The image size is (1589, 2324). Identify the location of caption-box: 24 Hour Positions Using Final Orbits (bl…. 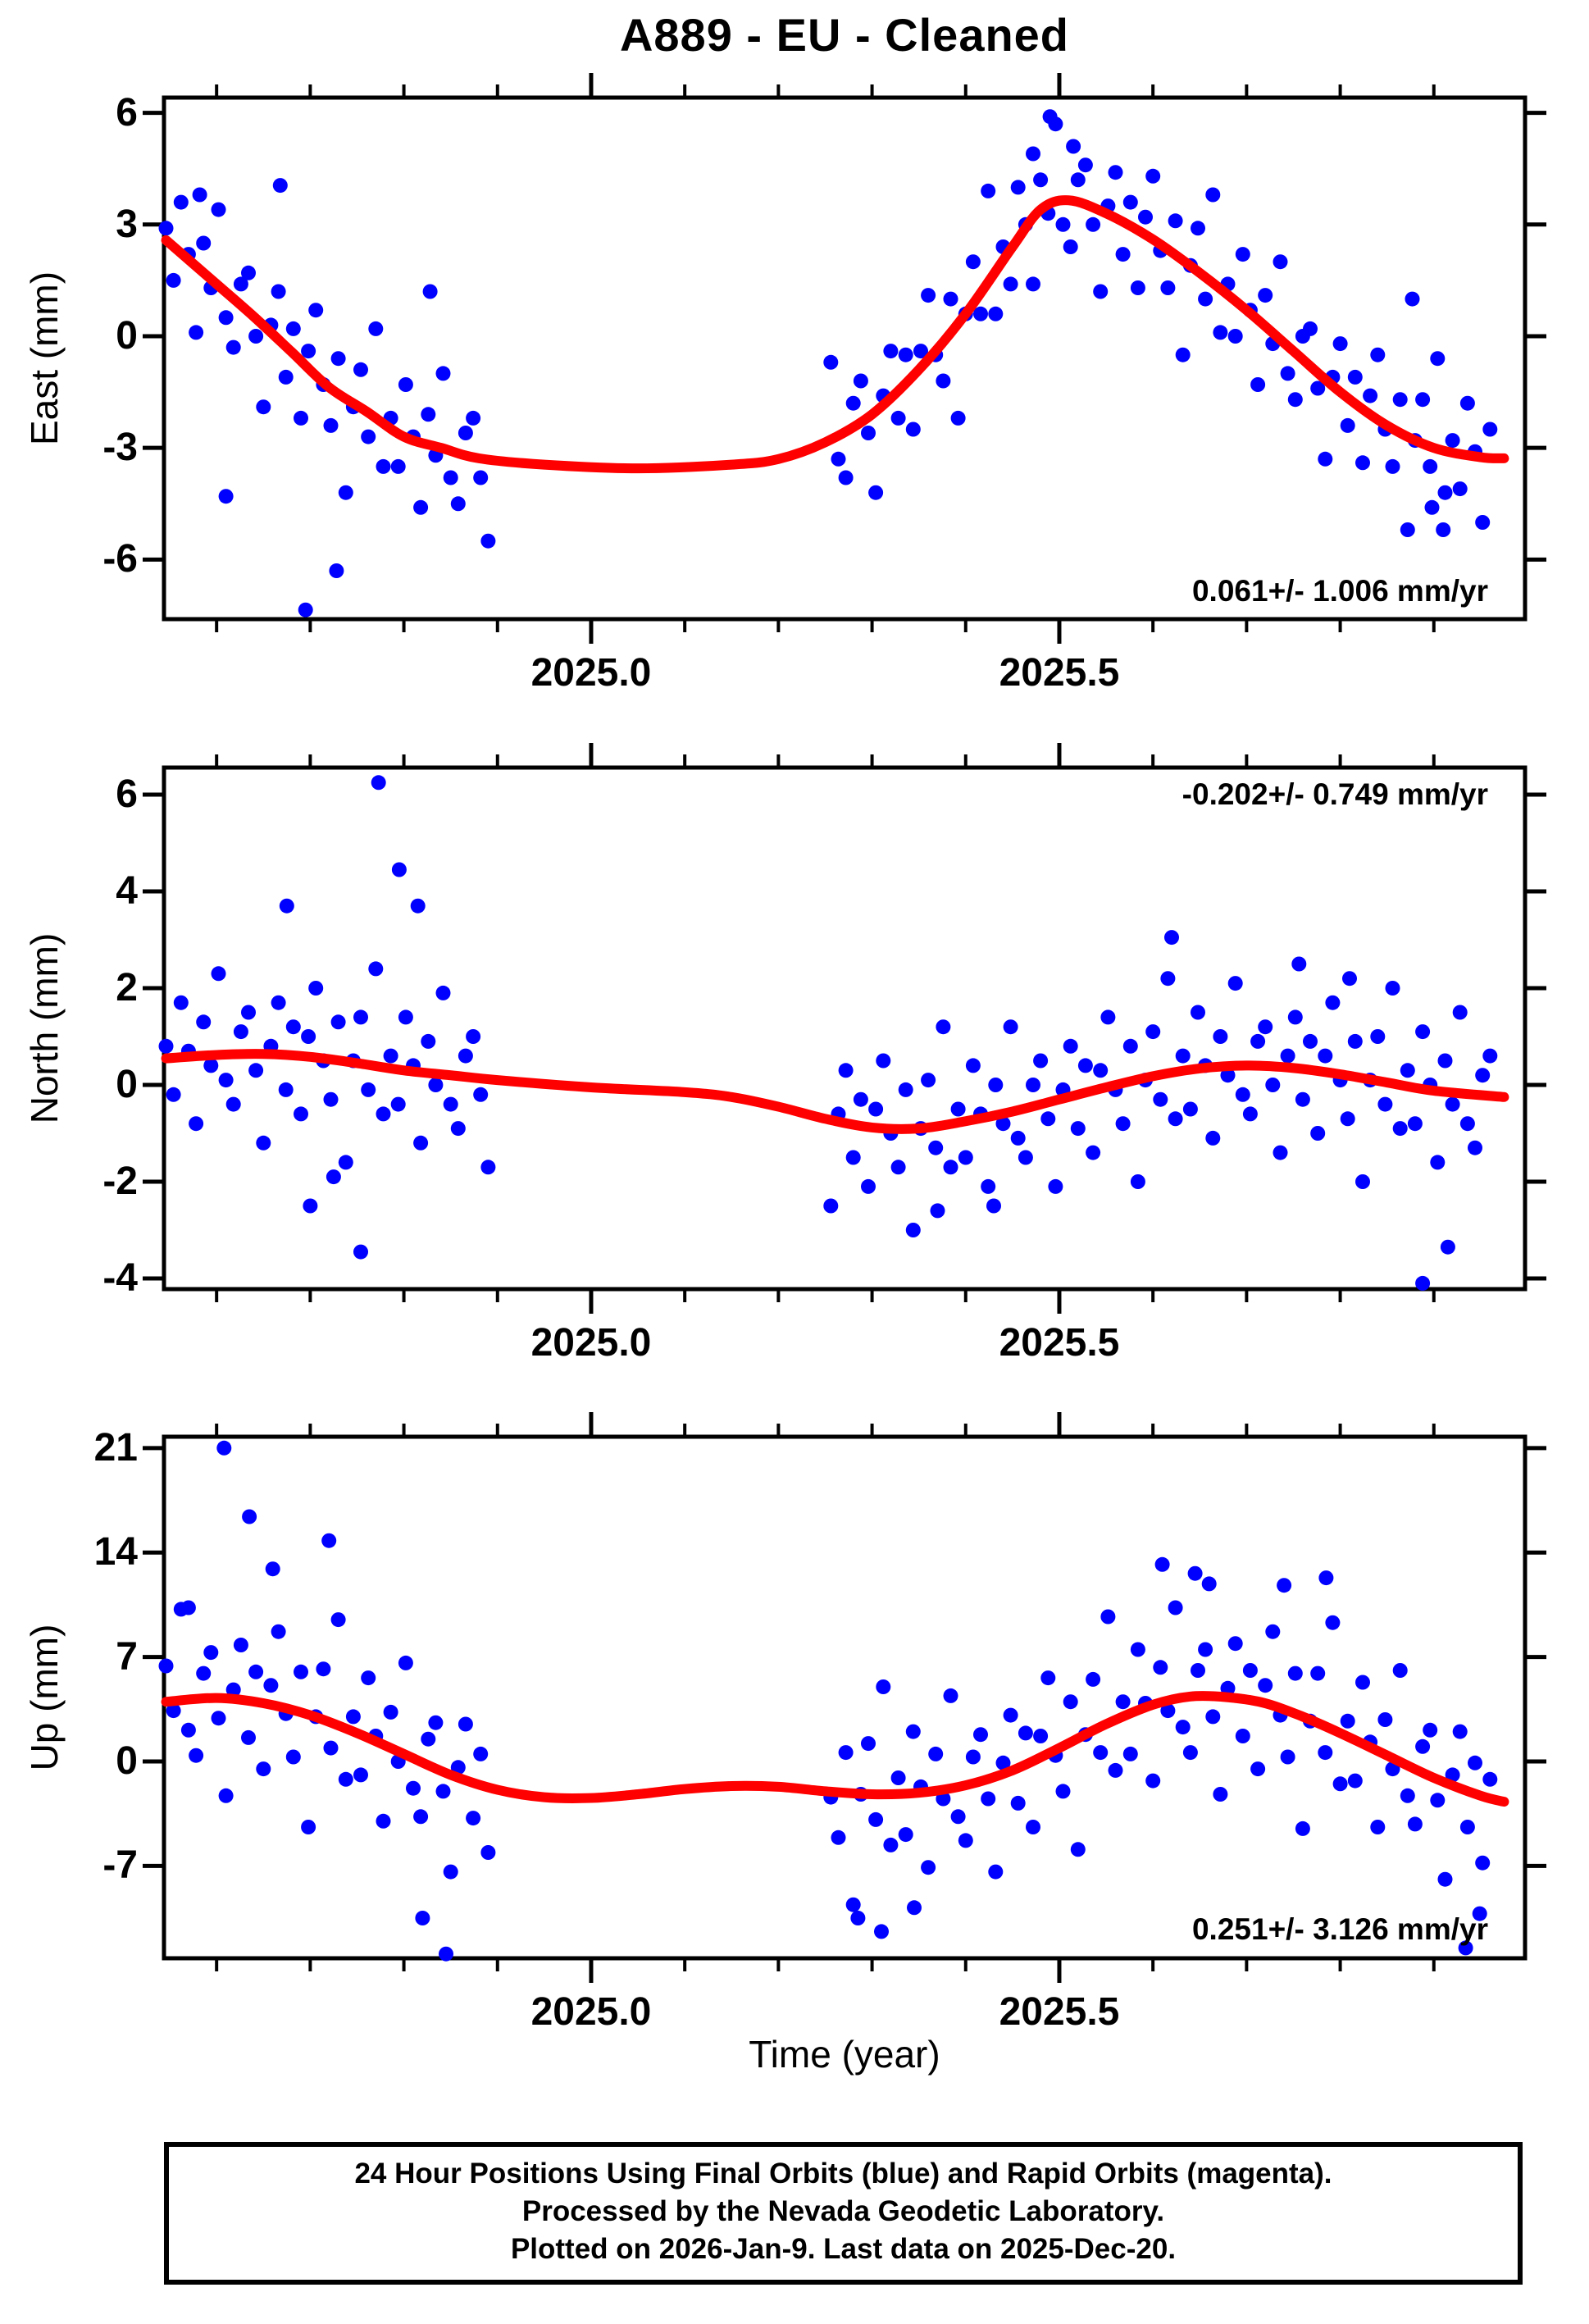
(843, 2213).